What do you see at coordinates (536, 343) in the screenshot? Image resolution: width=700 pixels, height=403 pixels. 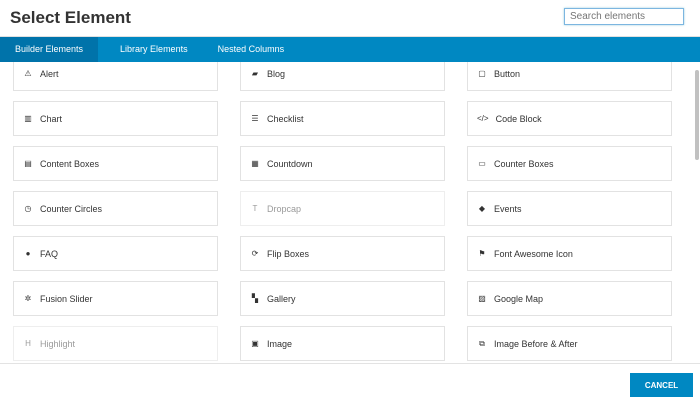 I see `element-label: Image Before & After` at bounding box center [536, 343].